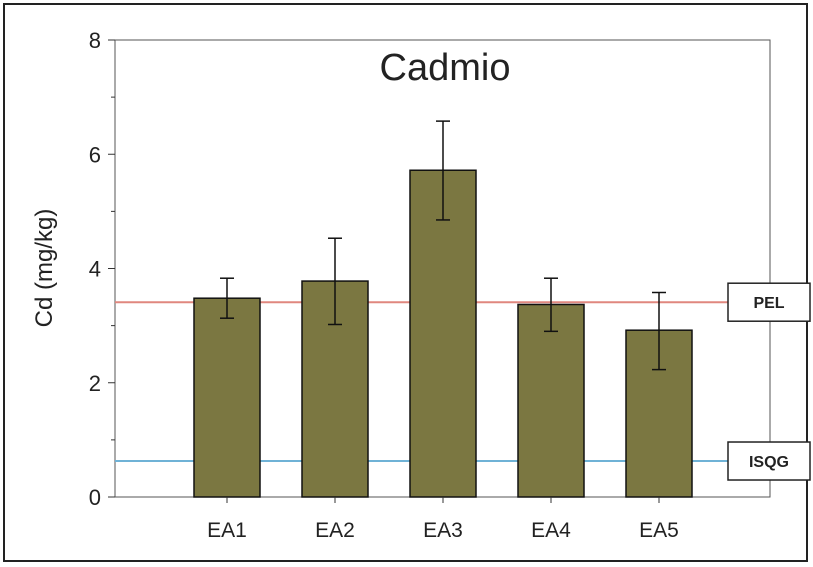  What do you see at coordinates (659, 530) in the screenshot?
I see `x-tick-label: EA5` at bounding box center [659, 530].